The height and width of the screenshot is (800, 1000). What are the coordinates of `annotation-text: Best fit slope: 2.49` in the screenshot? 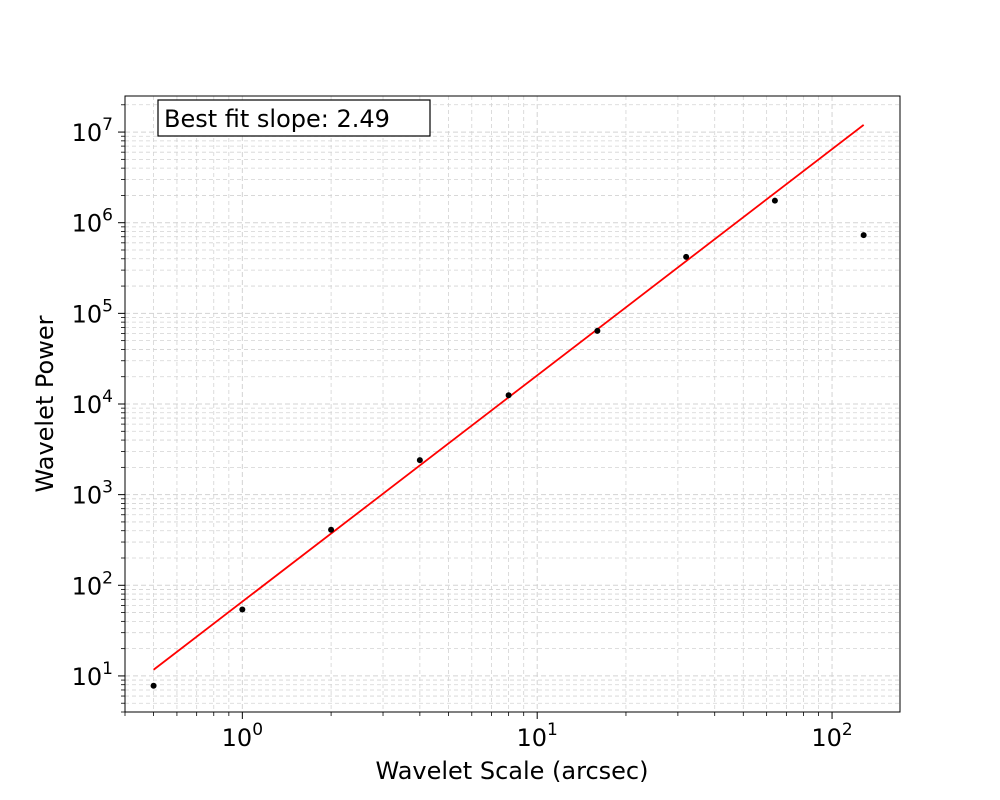 It's located at (277, 119).